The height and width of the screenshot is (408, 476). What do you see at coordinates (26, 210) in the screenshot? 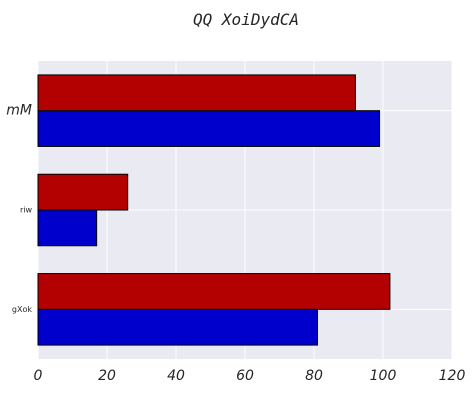
I see `y-tick-label: riw` at bounding box center [26, 210].